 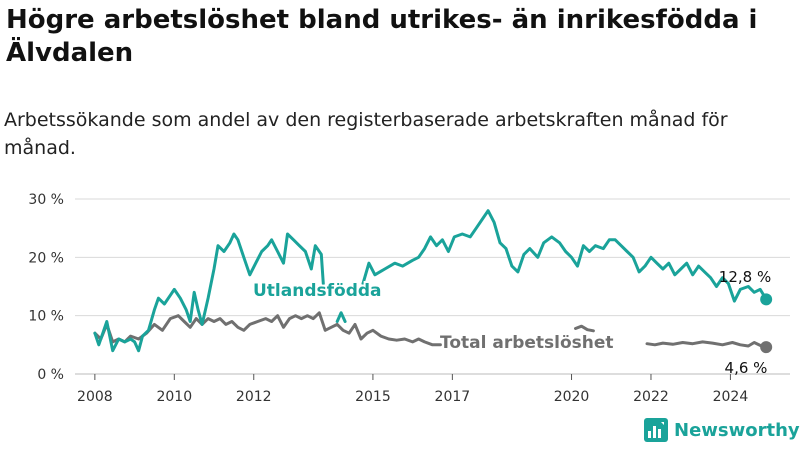 What do you see at coordinates (46, 200) in the screenshot?
I see `y-tick-label: 30 %` at bounding box center [46, 200].